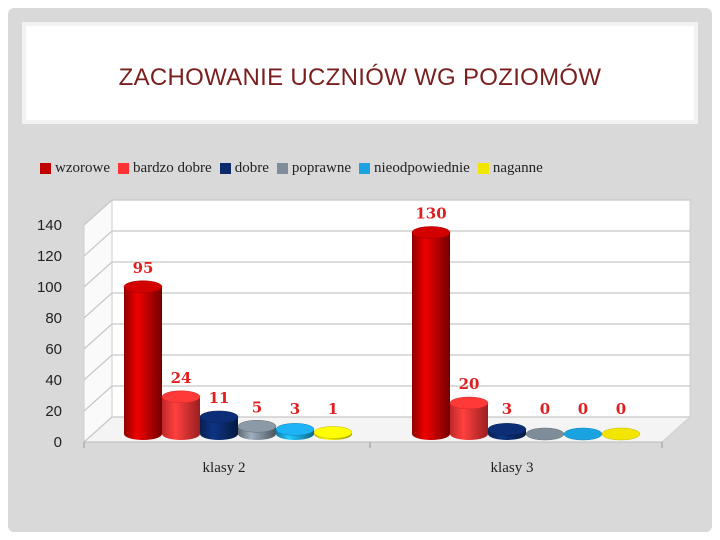 The image size is (720, 540). Describe the element at coordinates (172, 167) in the screenshot. I see `legend-label: bardzo dobre` at that location.